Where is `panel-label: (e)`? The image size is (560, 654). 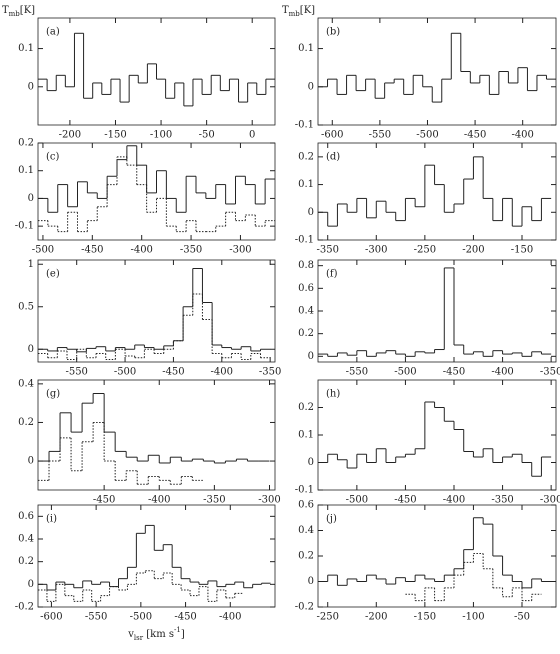
panel-label: (e) is located at coordinates (53, 274).